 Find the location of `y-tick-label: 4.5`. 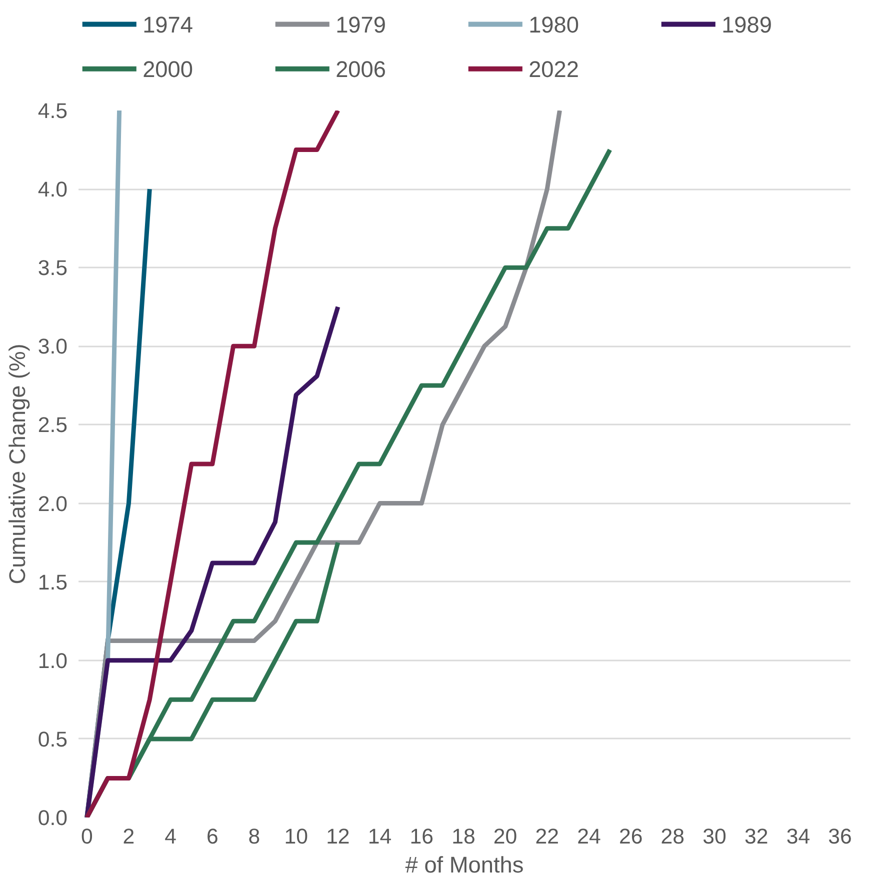

y-tick-label: 4.5 is located at coordinates (53, 111).